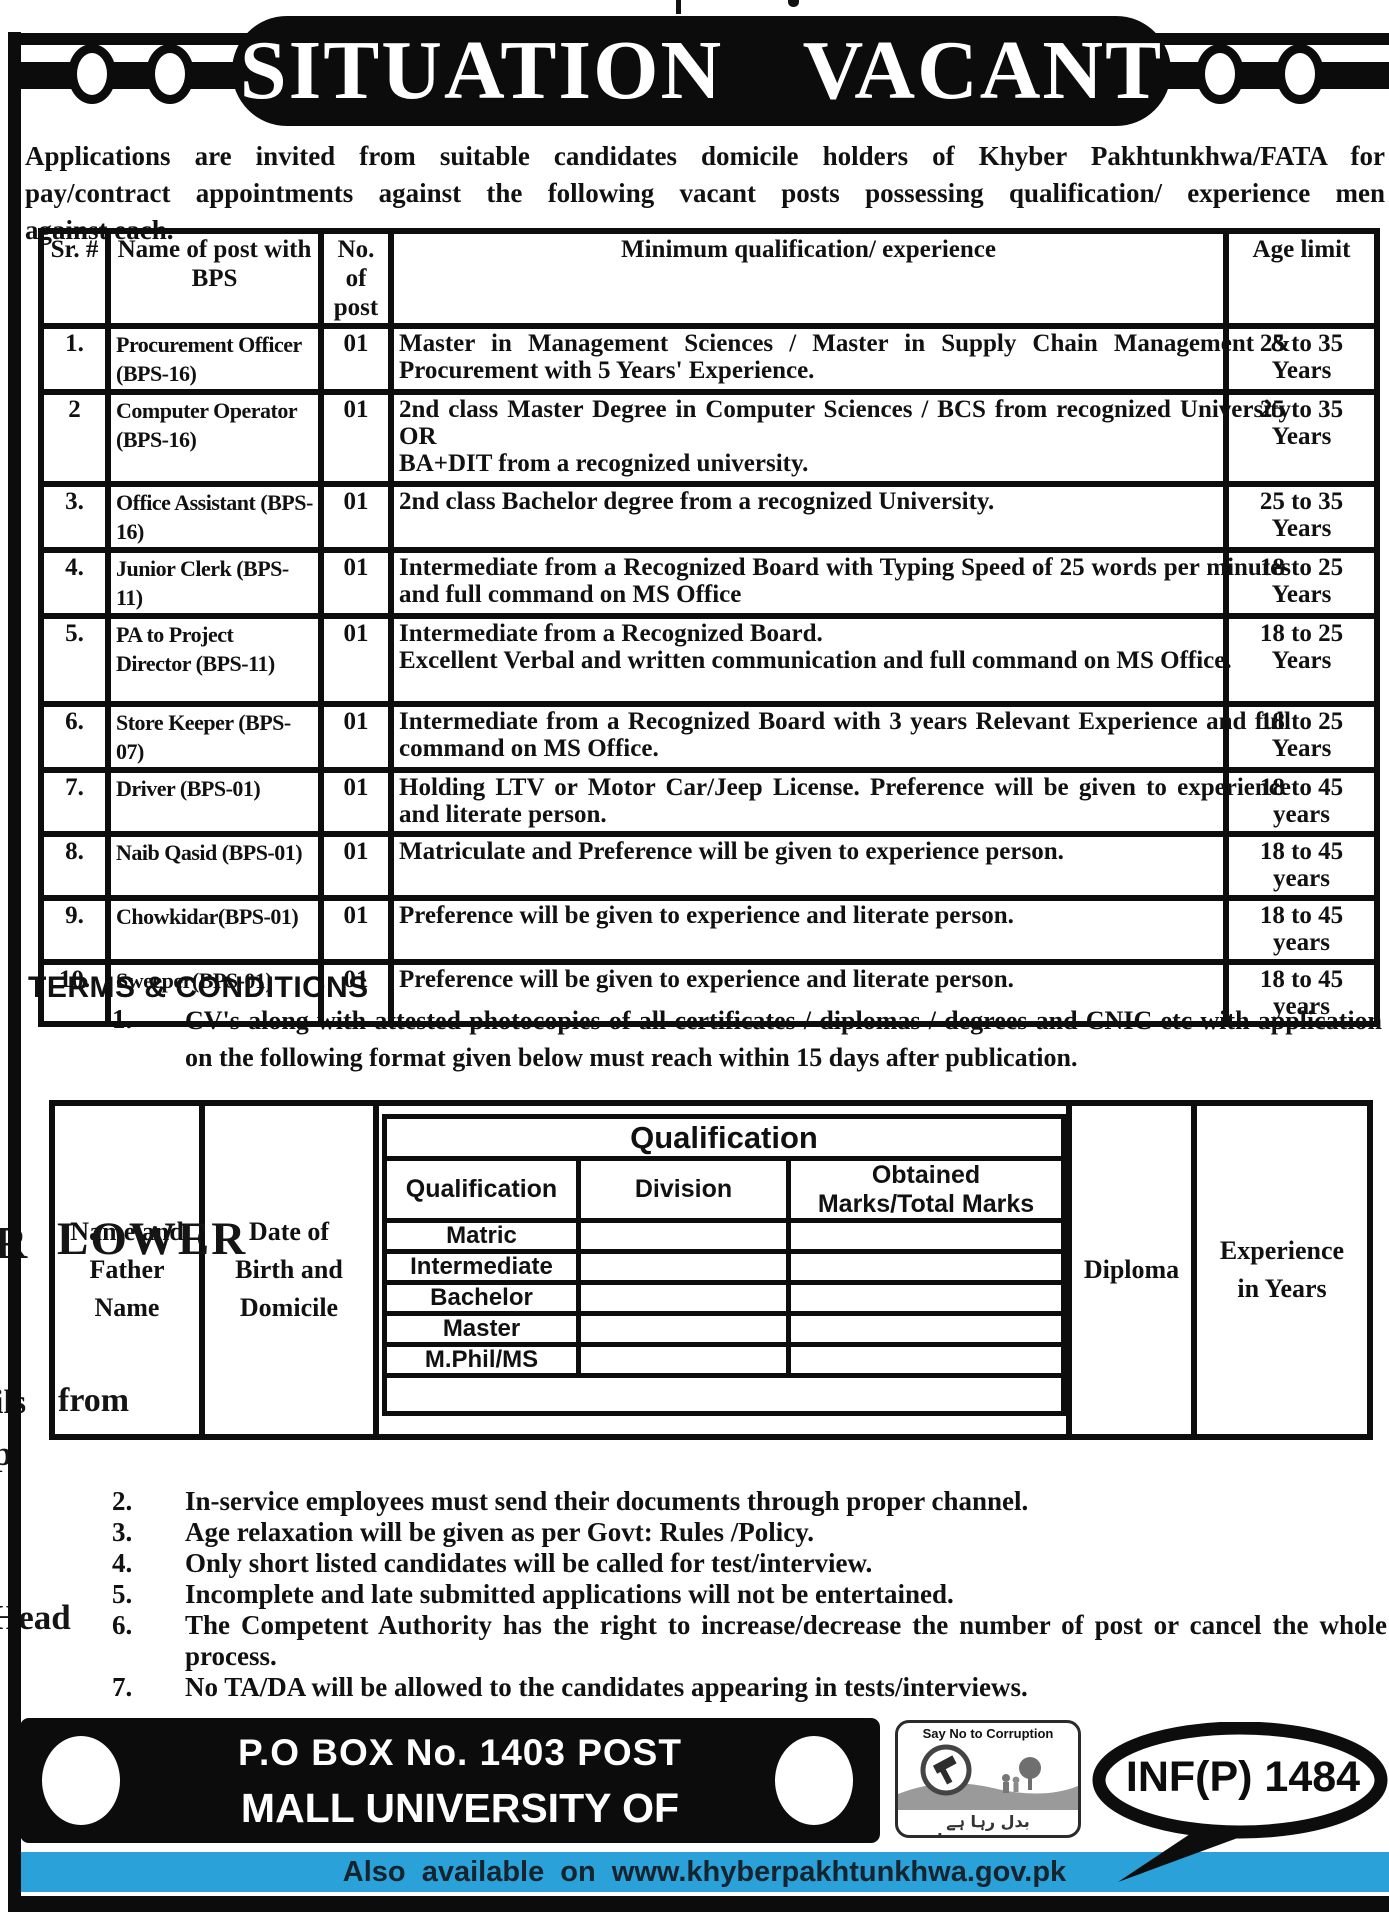 This screenshot has height=1912, width=1389. I want to click on col-header-name: Name of post with BPS, so click(214, 278).